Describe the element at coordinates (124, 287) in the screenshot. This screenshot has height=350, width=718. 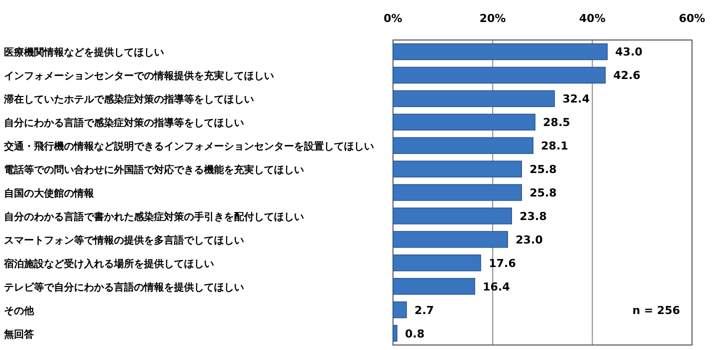
I see `y-tick-label: テレビ等で自分にわかる言語の情報を提供してほしい` at that location.